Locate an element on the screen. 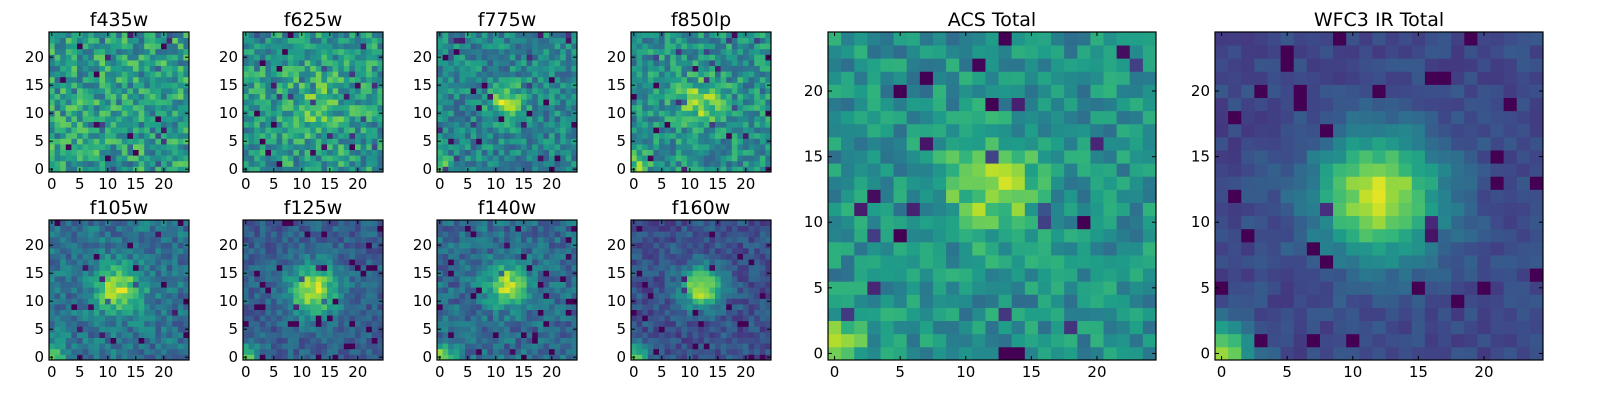 This screenshot has width=1600, height=400. axes-frame is located at coordinates (507, 290).